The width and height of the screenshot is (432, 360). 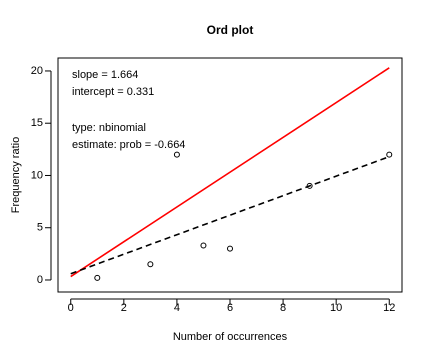 What do you see at coordinates (230, 337) in the screenshot?
I see `x-axis-label: Number of occurrences` at bounding box center [230, 337].